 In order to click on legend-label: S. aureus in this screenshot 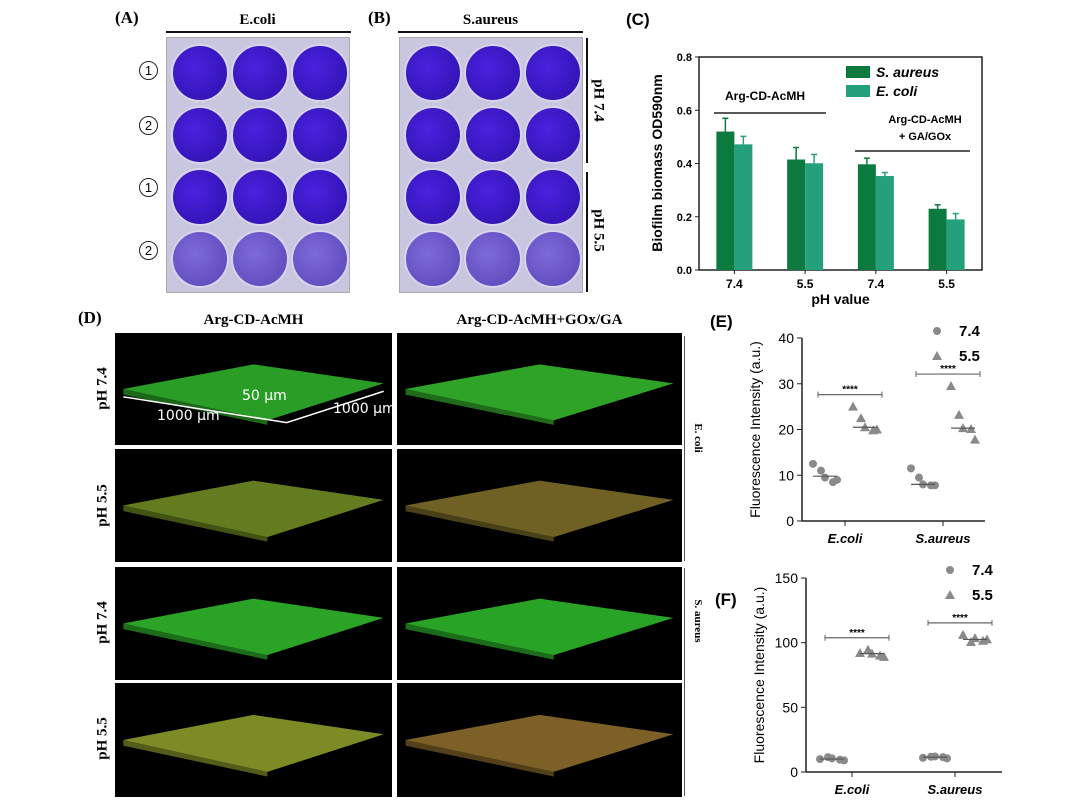, I will do `click(907, 72)`.